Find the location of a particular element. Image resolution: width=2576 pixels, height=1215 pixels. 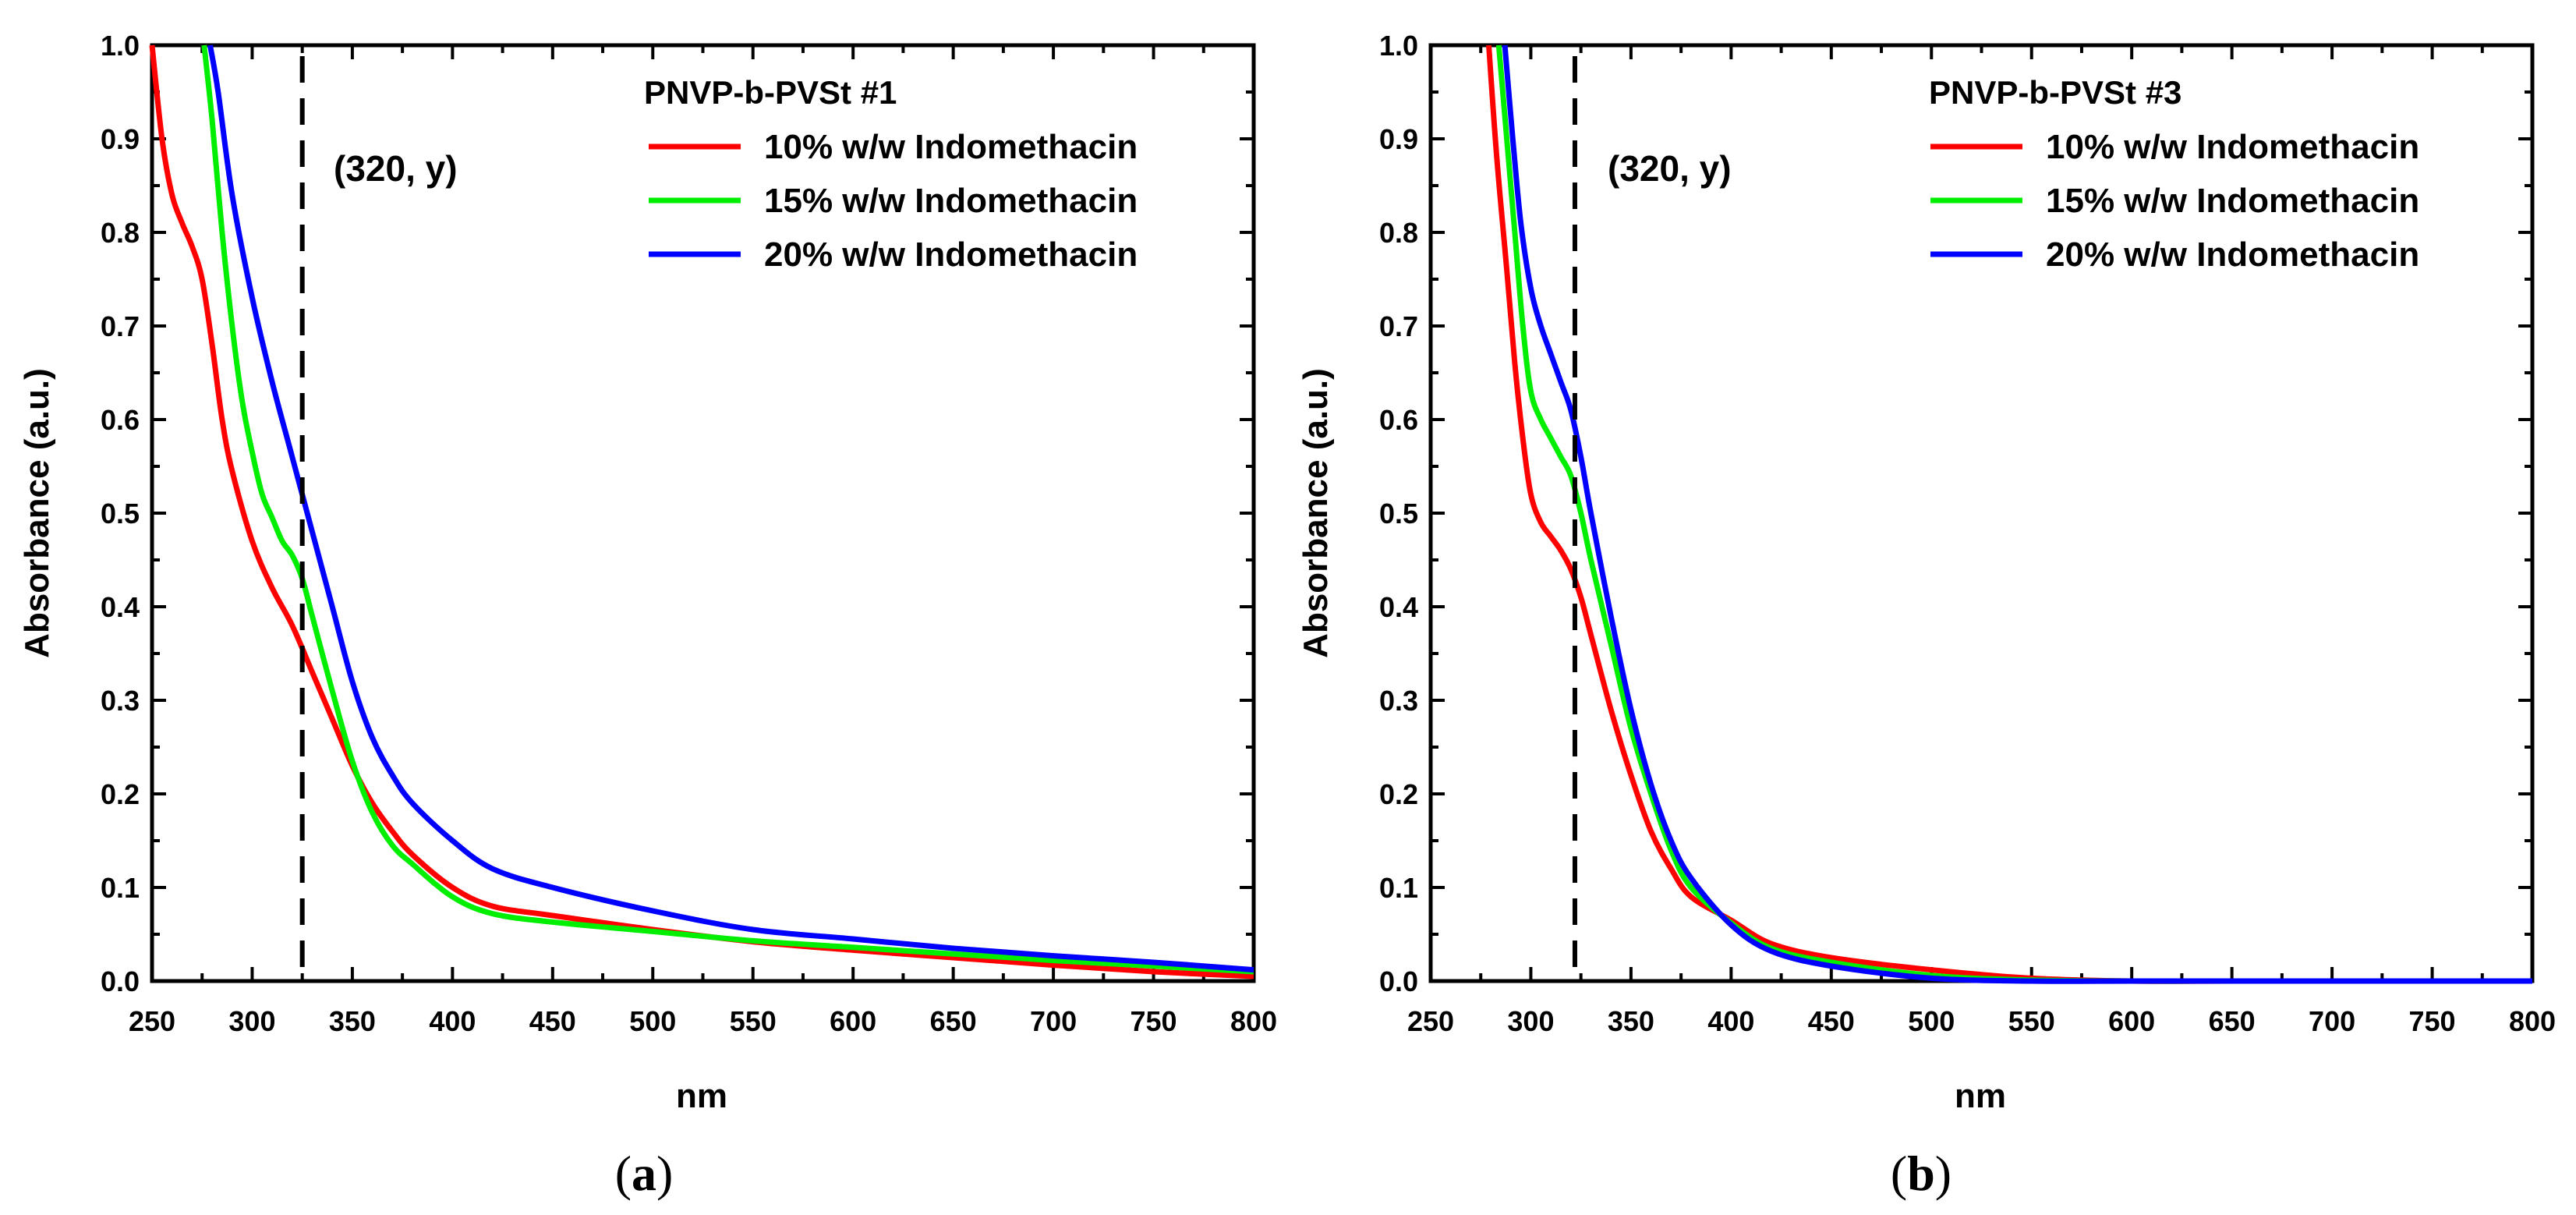

x-tick-label-a: 550 is located at coordinates (753, 1021).